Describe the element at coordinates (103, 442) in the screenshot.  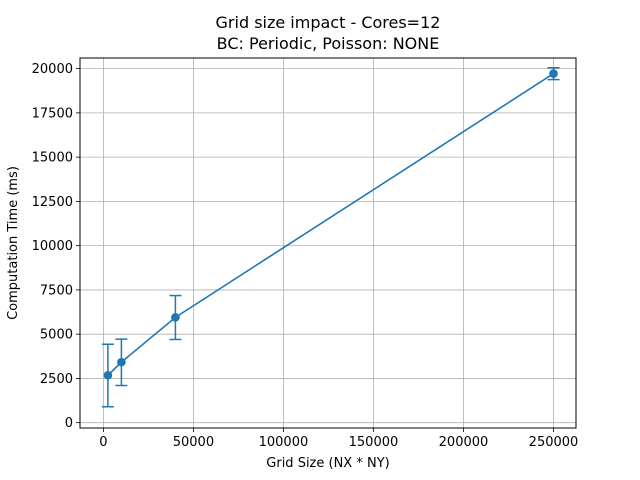
I see `x-tick-label: 0` at that location.